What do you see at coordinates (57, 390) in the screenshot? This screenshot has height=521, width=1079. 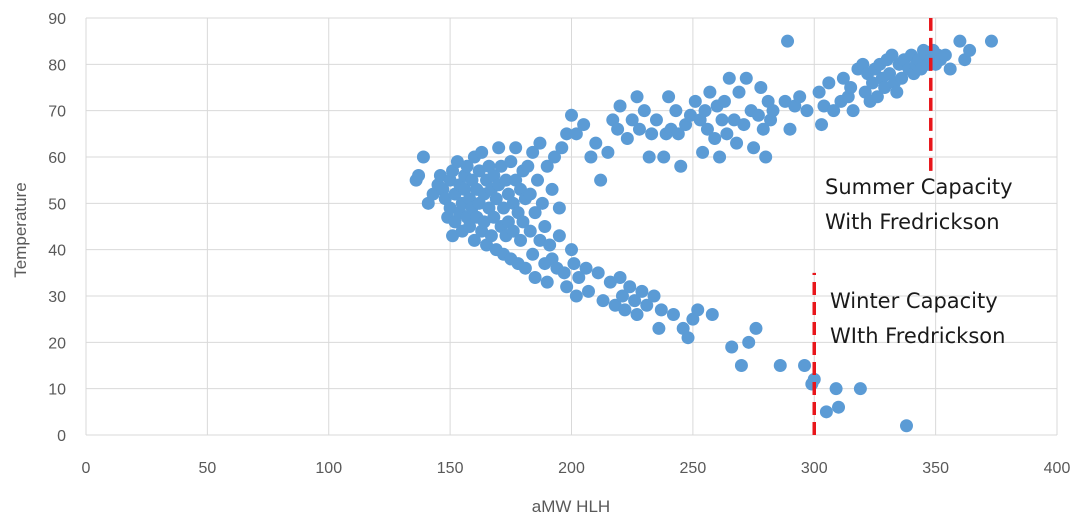 I see `y-tick-label: 10` at bounding box center [57, 390].